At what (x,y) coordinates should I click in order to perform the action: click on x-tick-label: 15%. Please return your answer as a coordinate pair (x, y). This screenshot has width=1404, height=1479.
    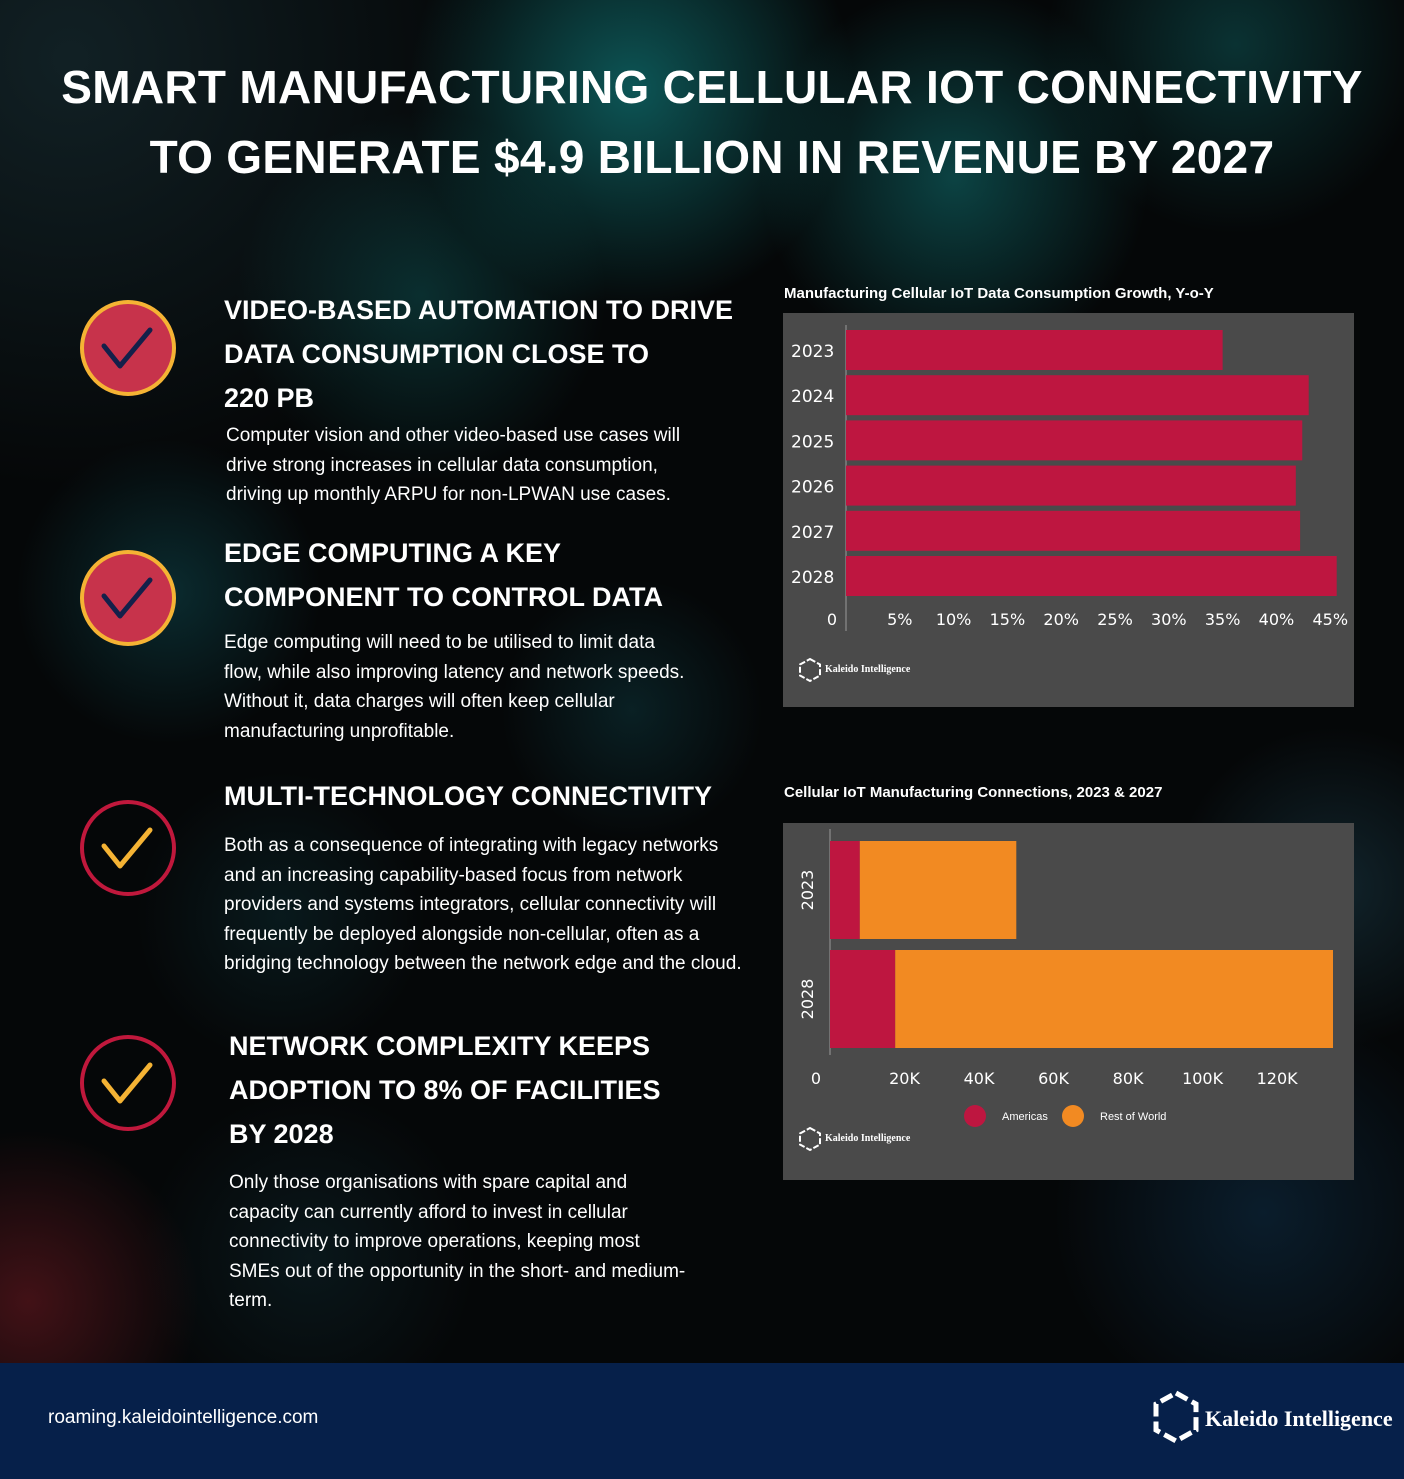
    Looking at the image, I should click on (1008, 619).